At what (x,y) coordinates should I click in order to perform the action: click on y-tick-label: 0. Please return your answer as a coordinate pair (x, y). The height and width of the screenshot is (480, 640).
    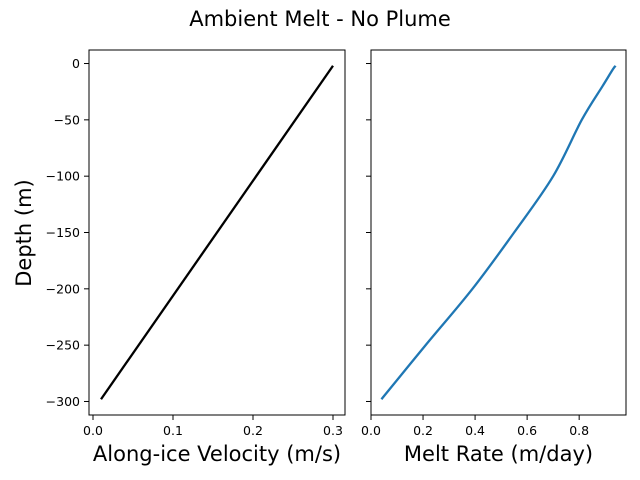
    Looking at the image, I should click on (76, 63).